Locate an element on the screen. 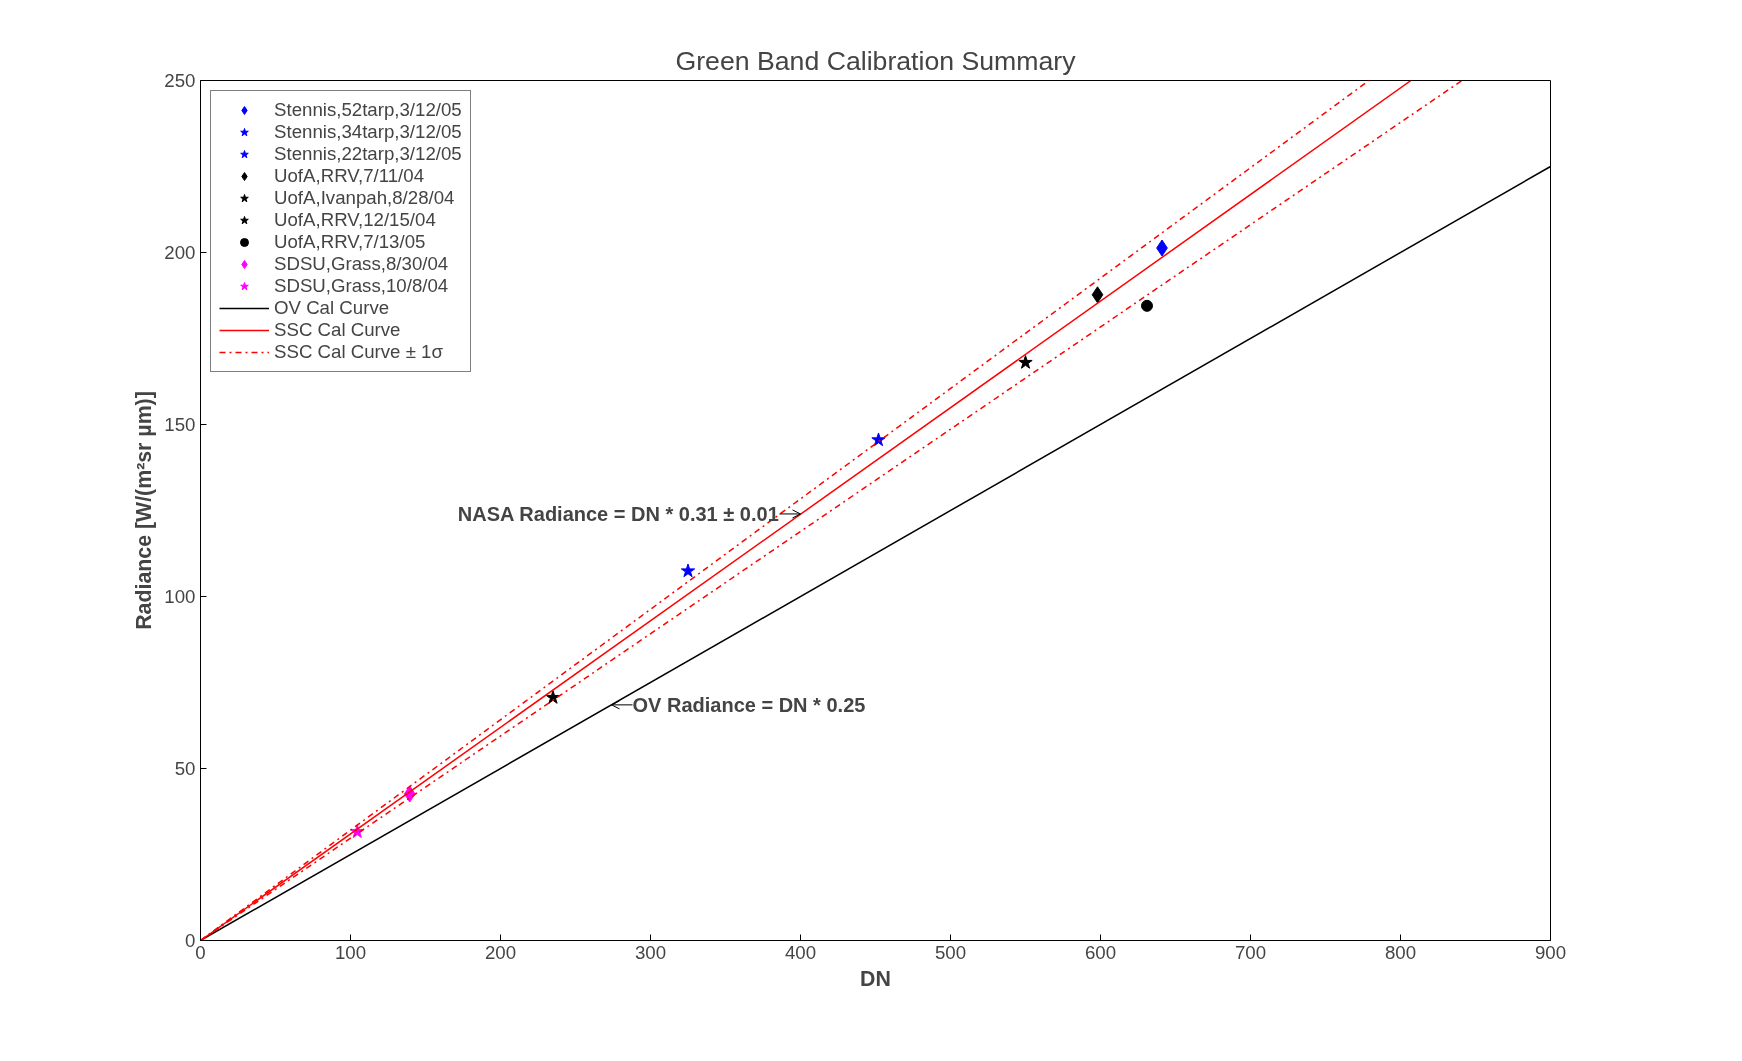 This screenshot has width=1742, height=1061. annotation: NASA Radiance = DN * 0.31 ± 0.01 is located at coordinates (618, 513).